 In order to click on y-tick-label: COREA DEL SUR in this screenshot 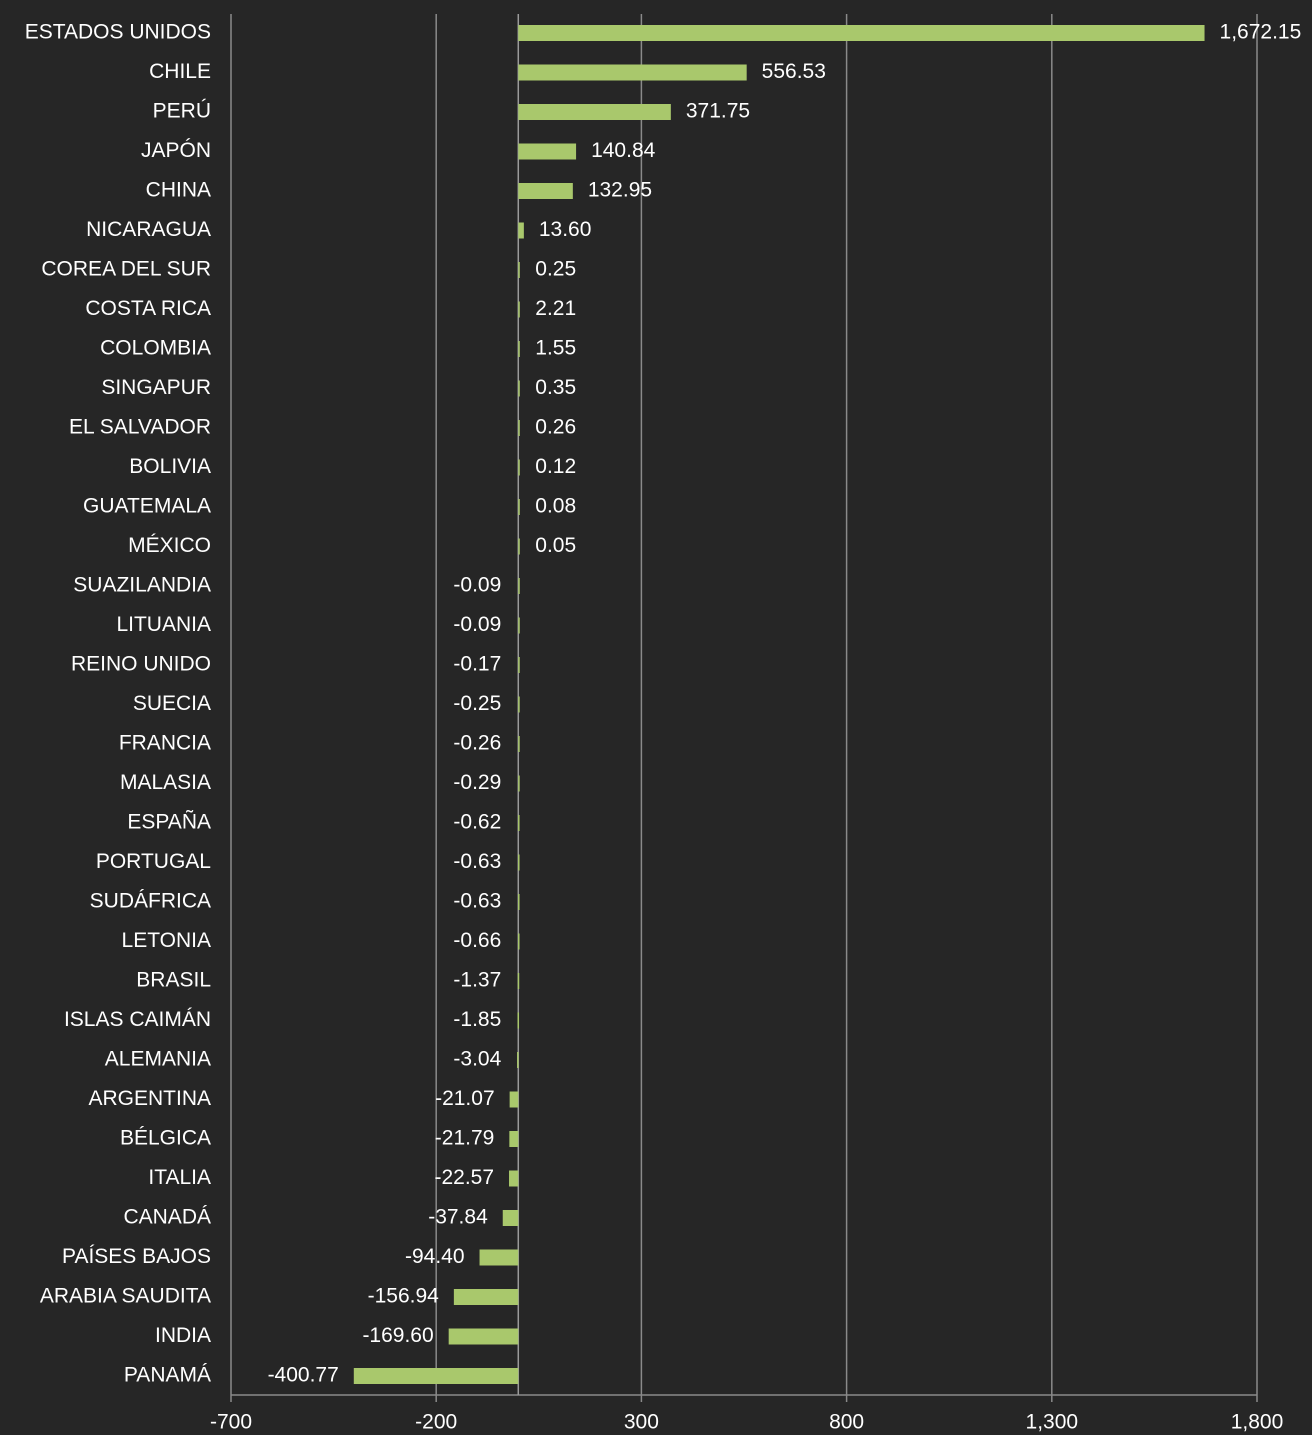, I will do `click(126, 269)`.